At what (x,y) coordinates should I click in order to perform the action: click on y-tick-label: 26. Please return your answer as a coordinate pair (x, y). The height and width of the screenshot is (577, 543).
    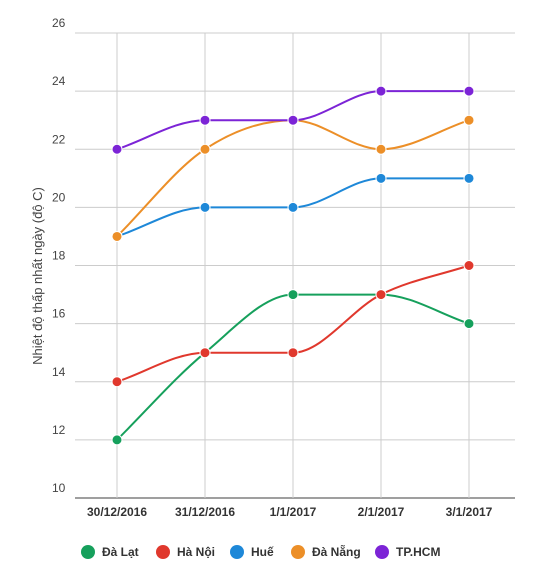
    Looking at the image, I should click on (59, 23).